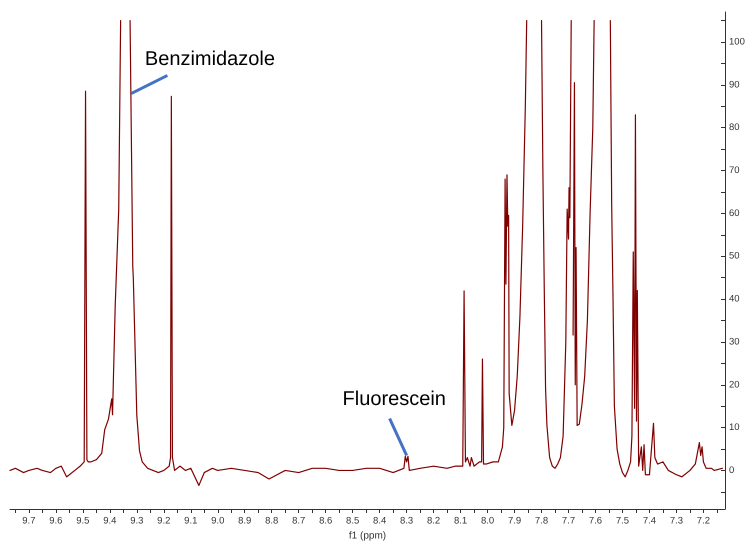 This screenshot has height=546, width=751. What do you see at coordinates (217, 521) in the screenshot?
I see `x-tick-label: 9.0` at bounding box center [217, 521].